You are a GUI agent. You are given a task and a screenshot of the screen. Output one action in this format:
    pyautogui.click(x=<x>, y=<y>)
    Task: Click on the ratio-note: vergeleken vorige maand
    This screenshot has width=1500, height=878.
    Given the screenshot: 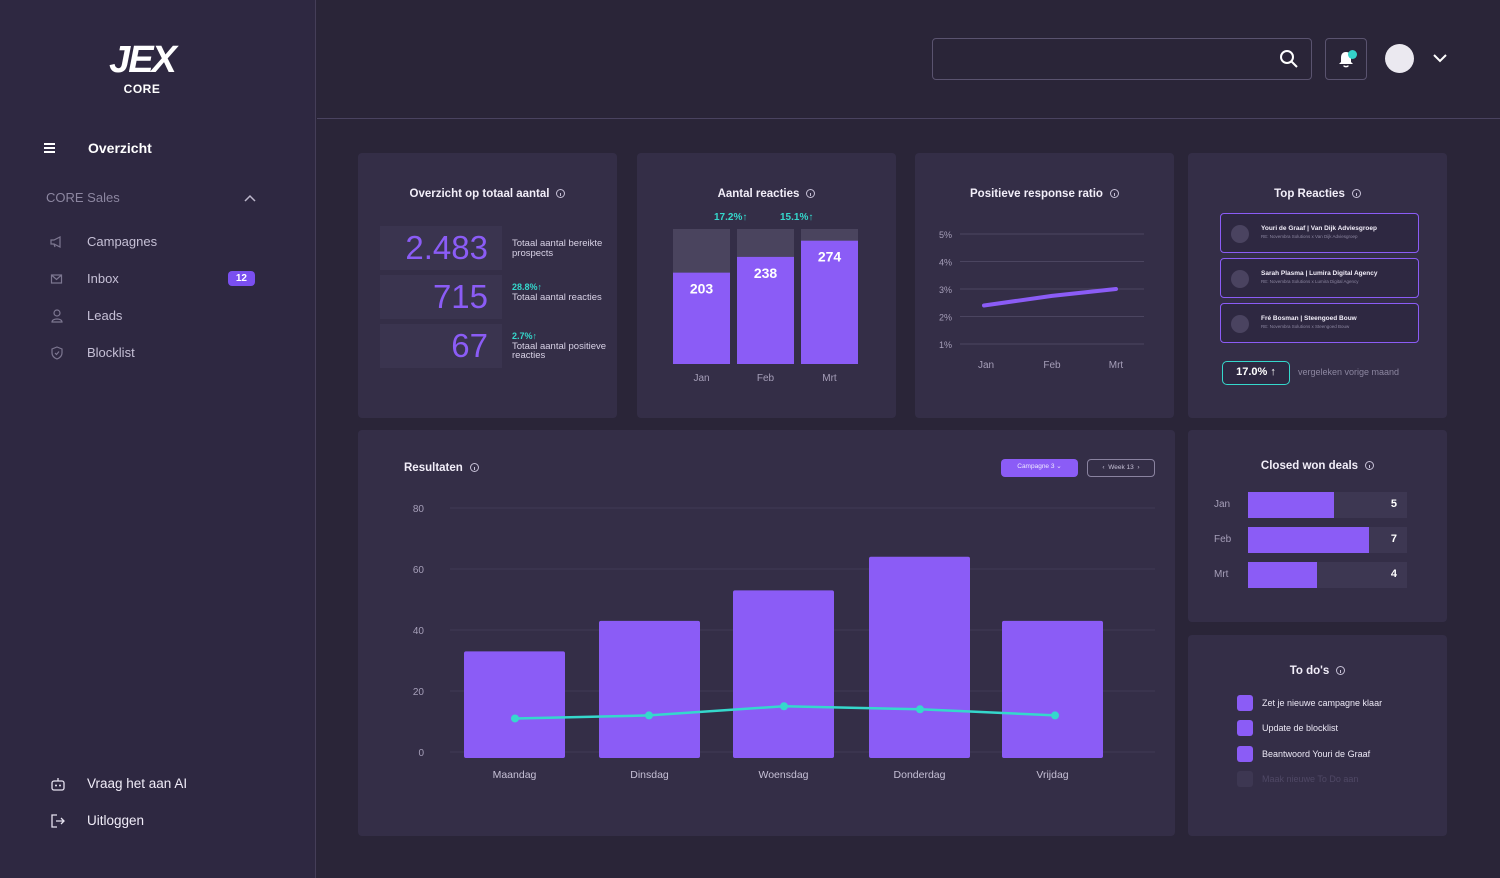 What is the action you would take?
    pyautogui.click(x=1349, y=372)
    